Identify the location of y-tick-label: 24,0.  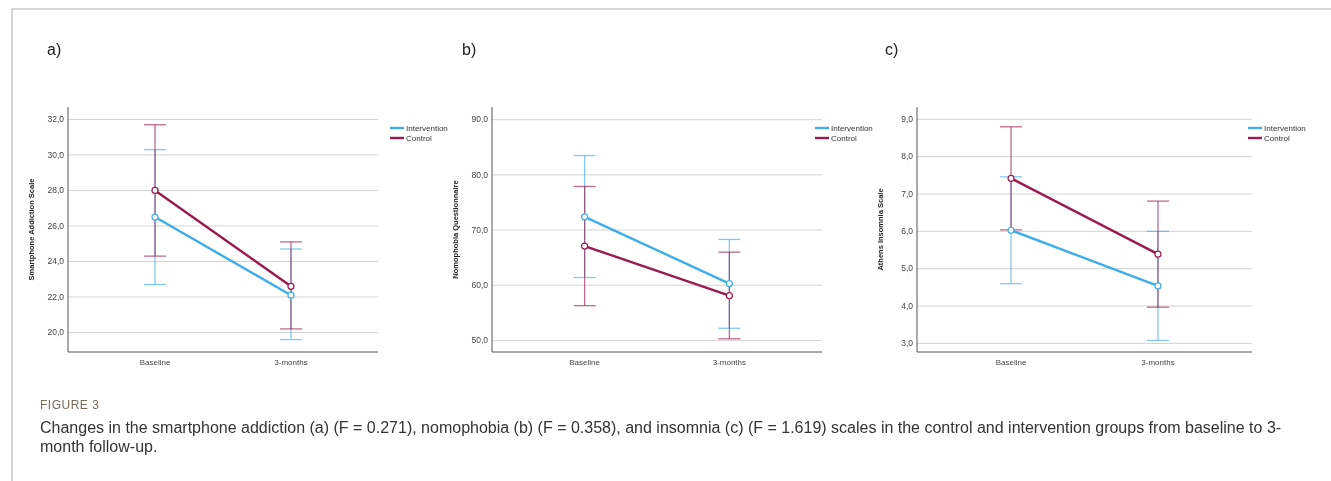
(56, 261).